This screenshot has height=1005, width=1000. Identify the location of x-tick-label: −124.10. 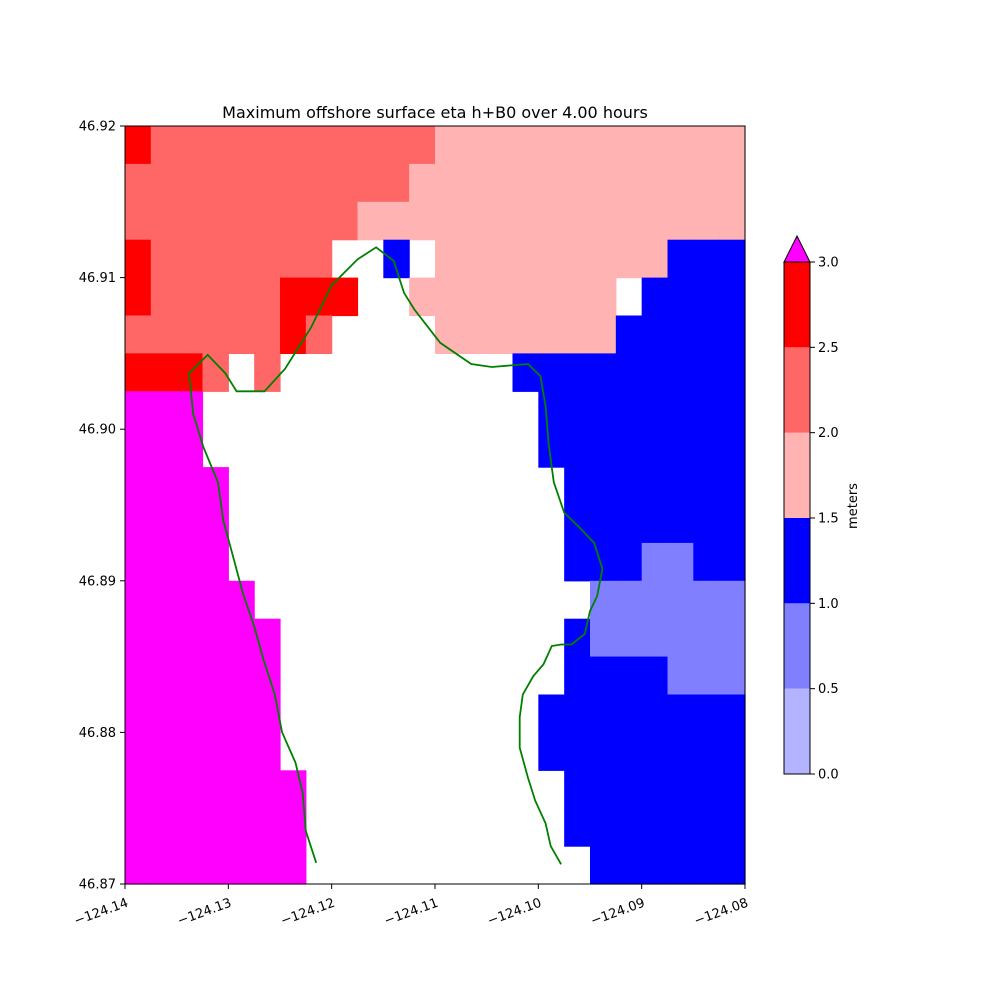
(515, 912).